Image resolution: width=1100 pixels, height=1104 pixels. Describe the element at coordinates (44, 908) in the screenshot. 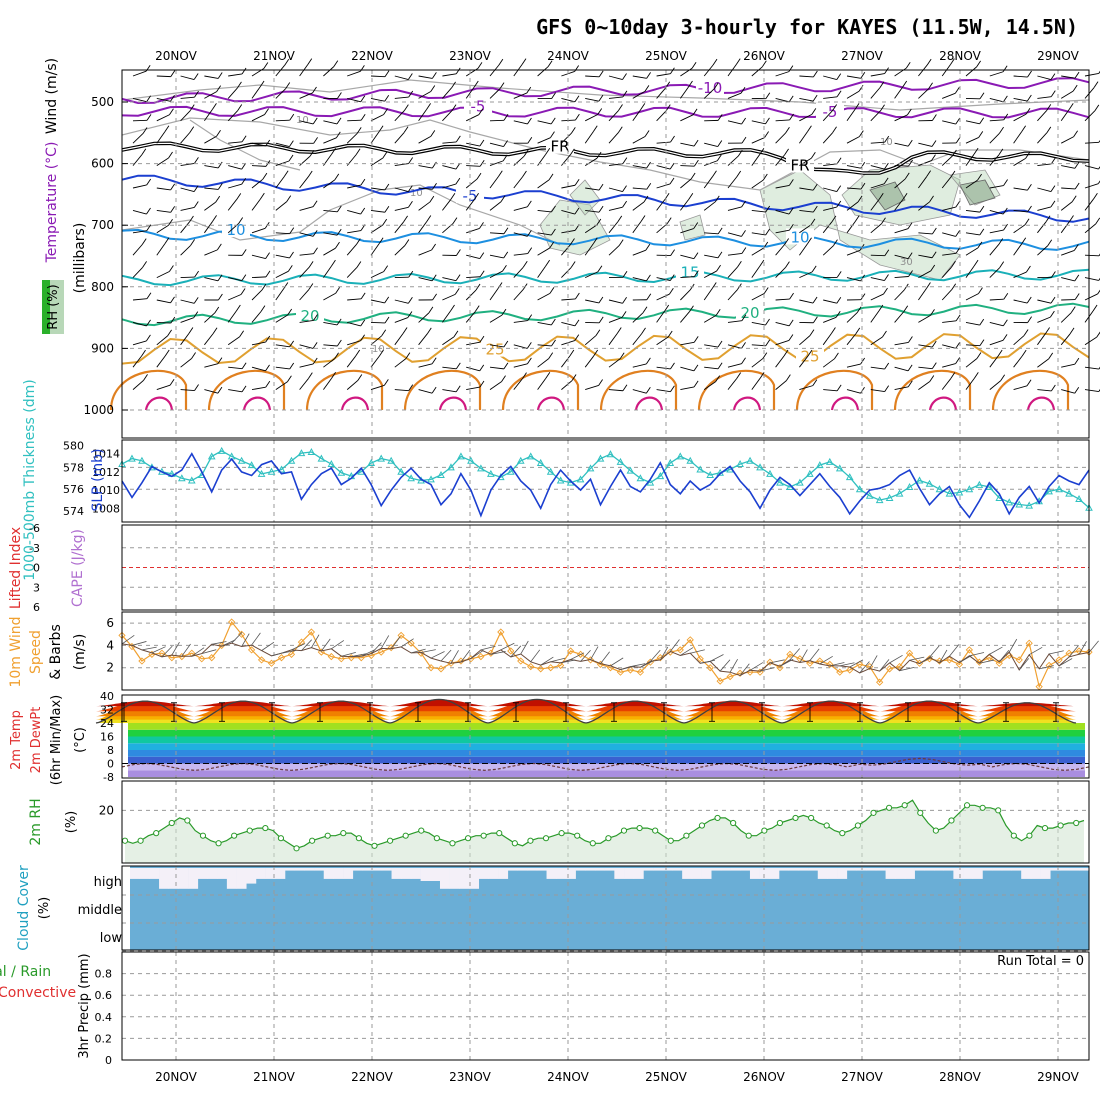

I see `ylabel-cloud-unit: (%)` at that location.